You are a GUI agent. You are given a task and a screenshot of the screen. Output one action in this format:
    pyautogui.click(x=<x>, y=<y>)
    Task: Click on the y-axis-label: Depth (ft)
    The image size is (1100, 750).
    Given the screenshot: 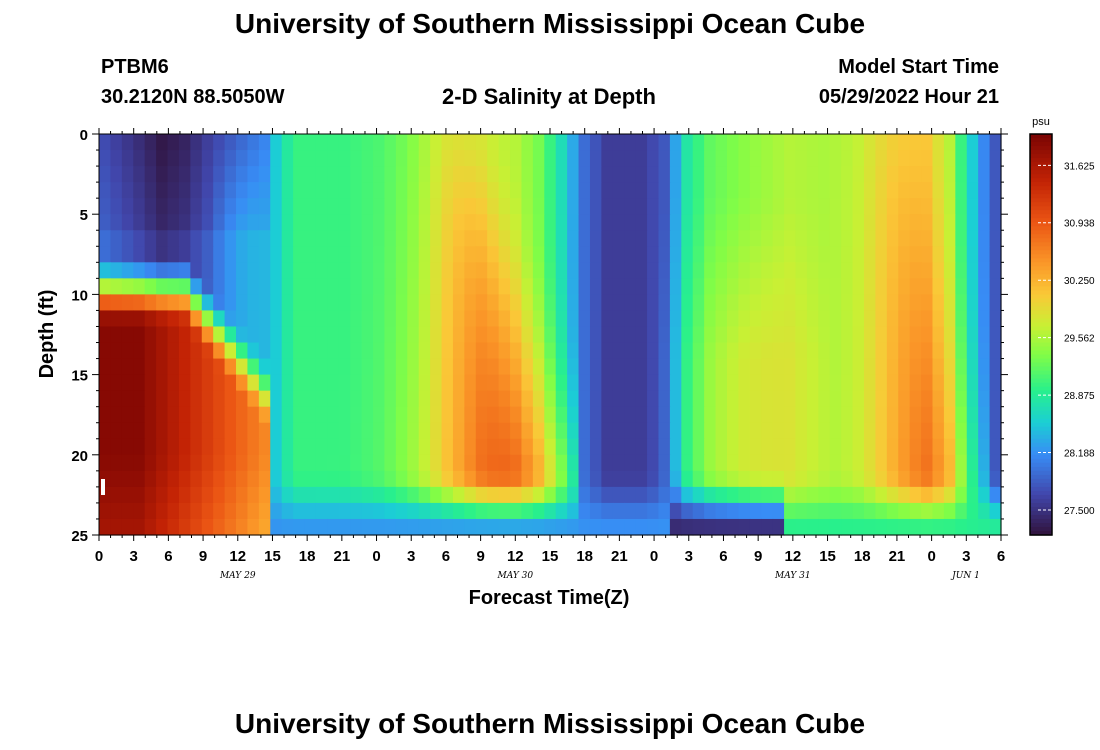 What is the action you would take?
    pyautogui.click(x=47, y=334)
    